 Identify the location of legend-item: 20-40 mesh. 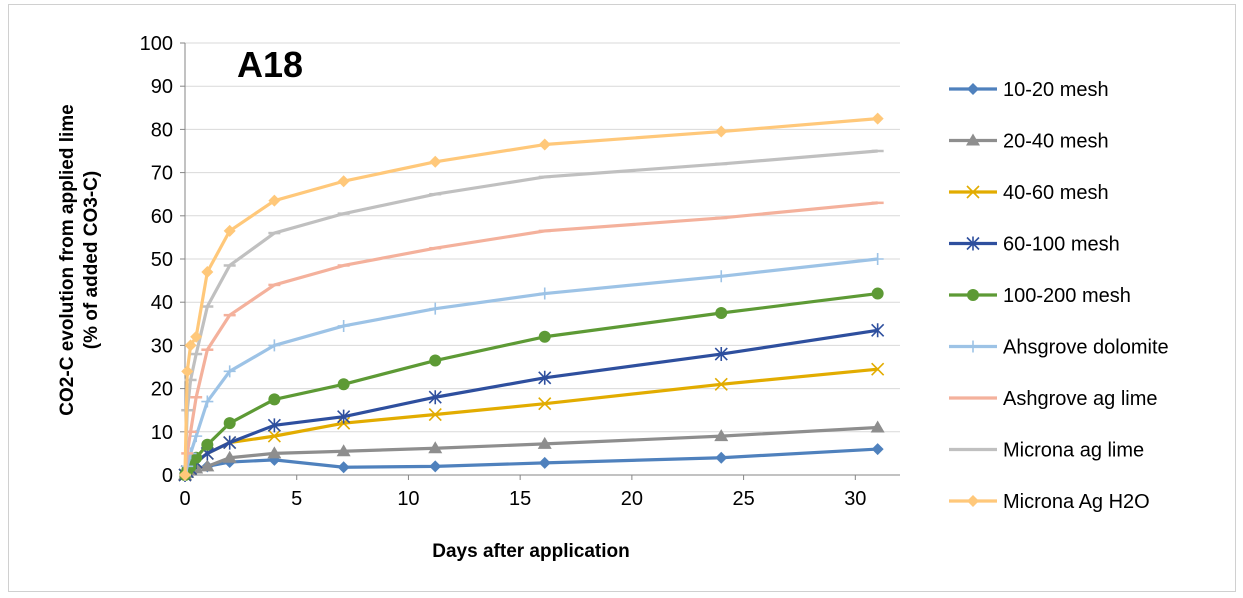
(1029, 142).